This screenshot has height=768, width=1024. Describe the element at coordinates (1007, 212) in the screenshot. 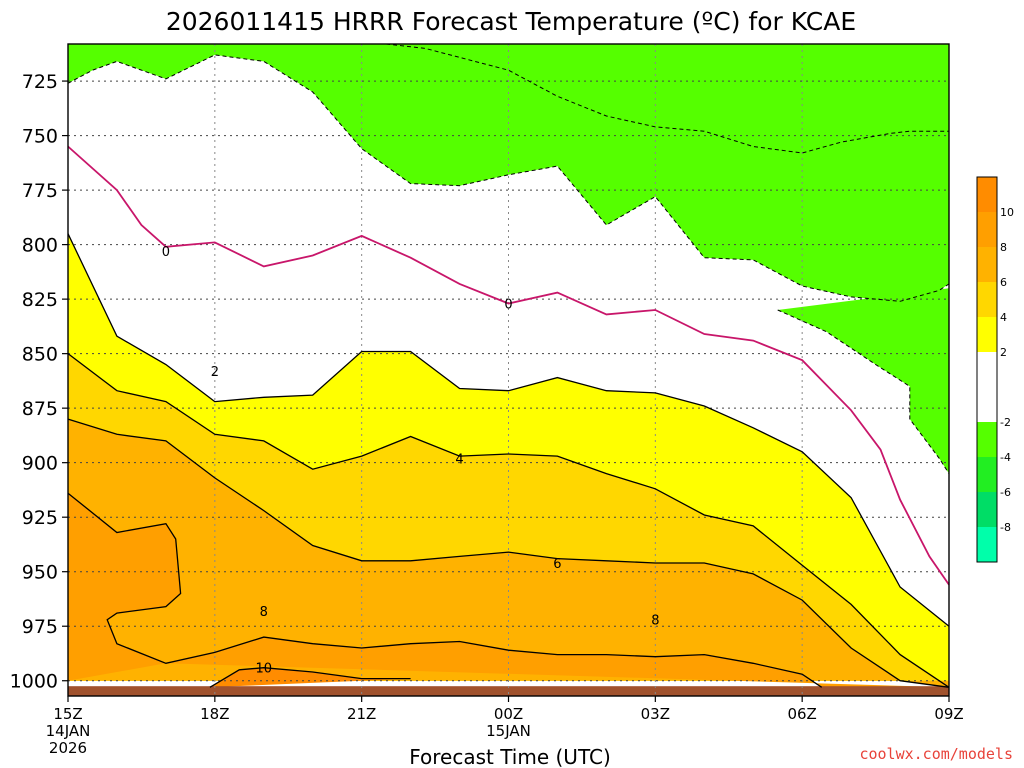

I see `colorbar-tick-label: 10` at that location.